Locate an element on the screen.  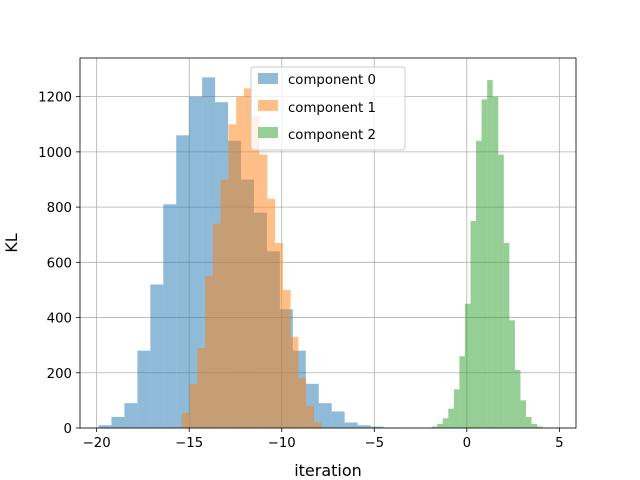
legend-label-component-2: component 2 is located at coordinates (332, 135).